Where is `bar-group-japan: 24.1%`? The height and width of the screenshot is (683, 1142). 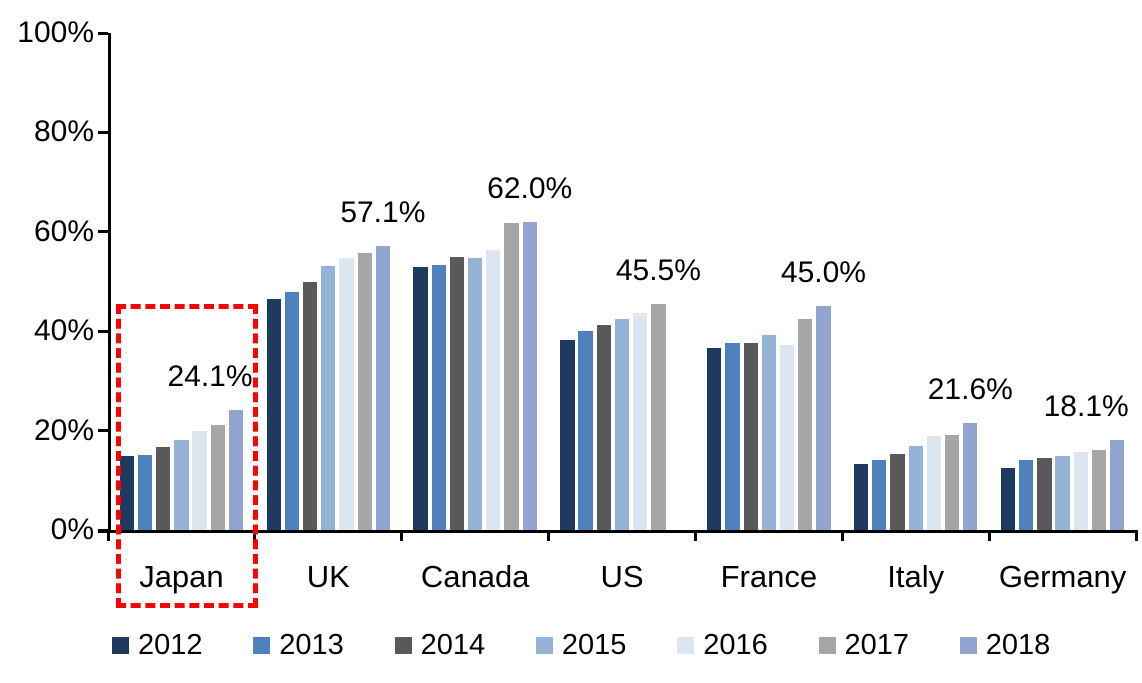 bar-group-japan: 24.1% is located at coordinates (181, 281).